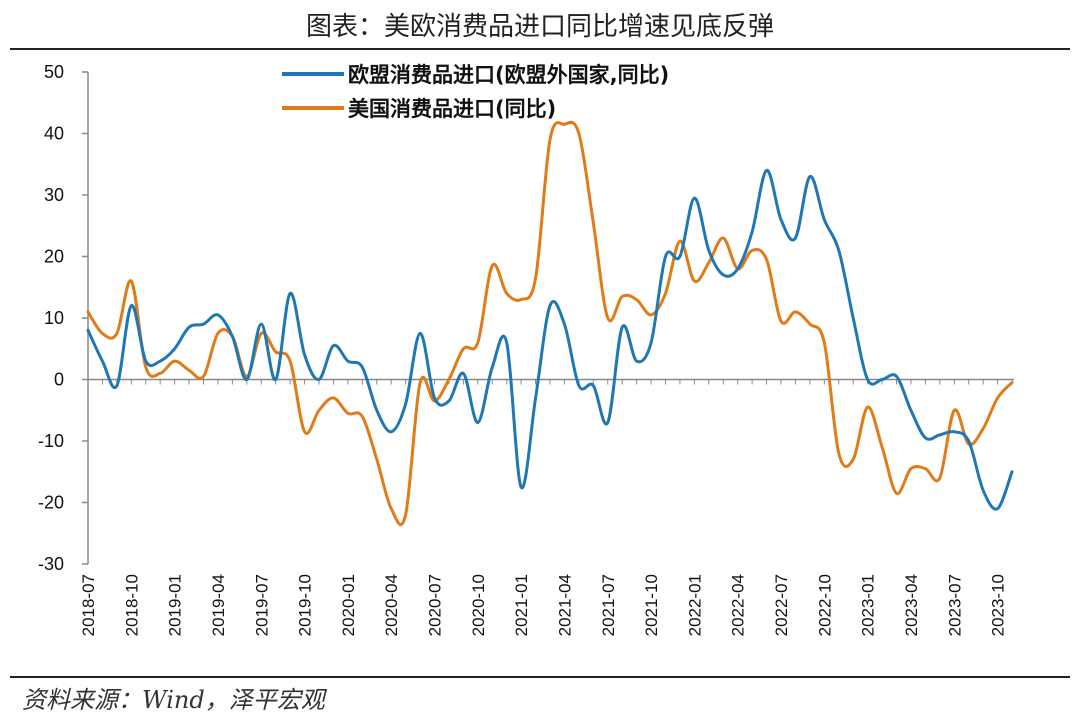  Describe the element at coordinates (54, 134) in the screenshot. I see `y-tick-label: 40` at that location.